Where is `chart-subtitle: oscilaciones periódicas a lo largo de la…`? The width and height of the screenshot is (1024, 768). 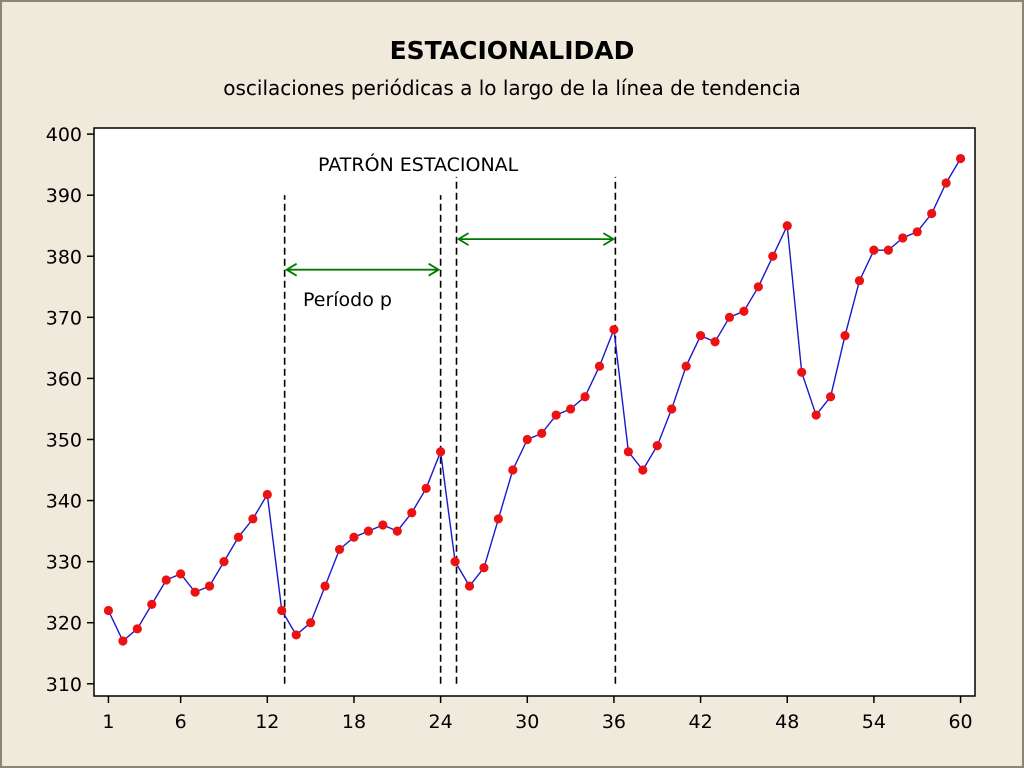
chart-subtitle: oscilaciones periódicas a lo largo de la… is located at coordinates (512, 88).